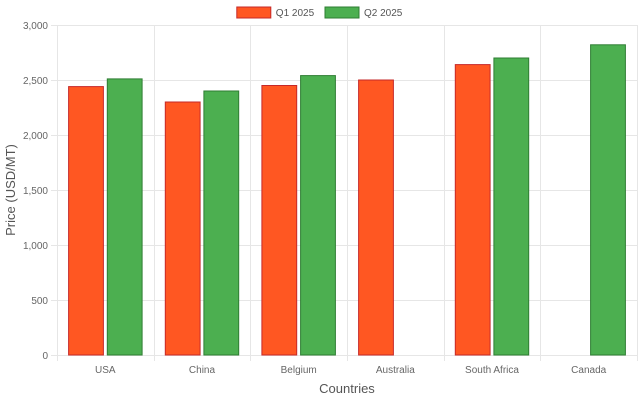  Describe the element at coordinates (86, 221) in the screenshot. I see `bar-usa-q1-2025` at that location.